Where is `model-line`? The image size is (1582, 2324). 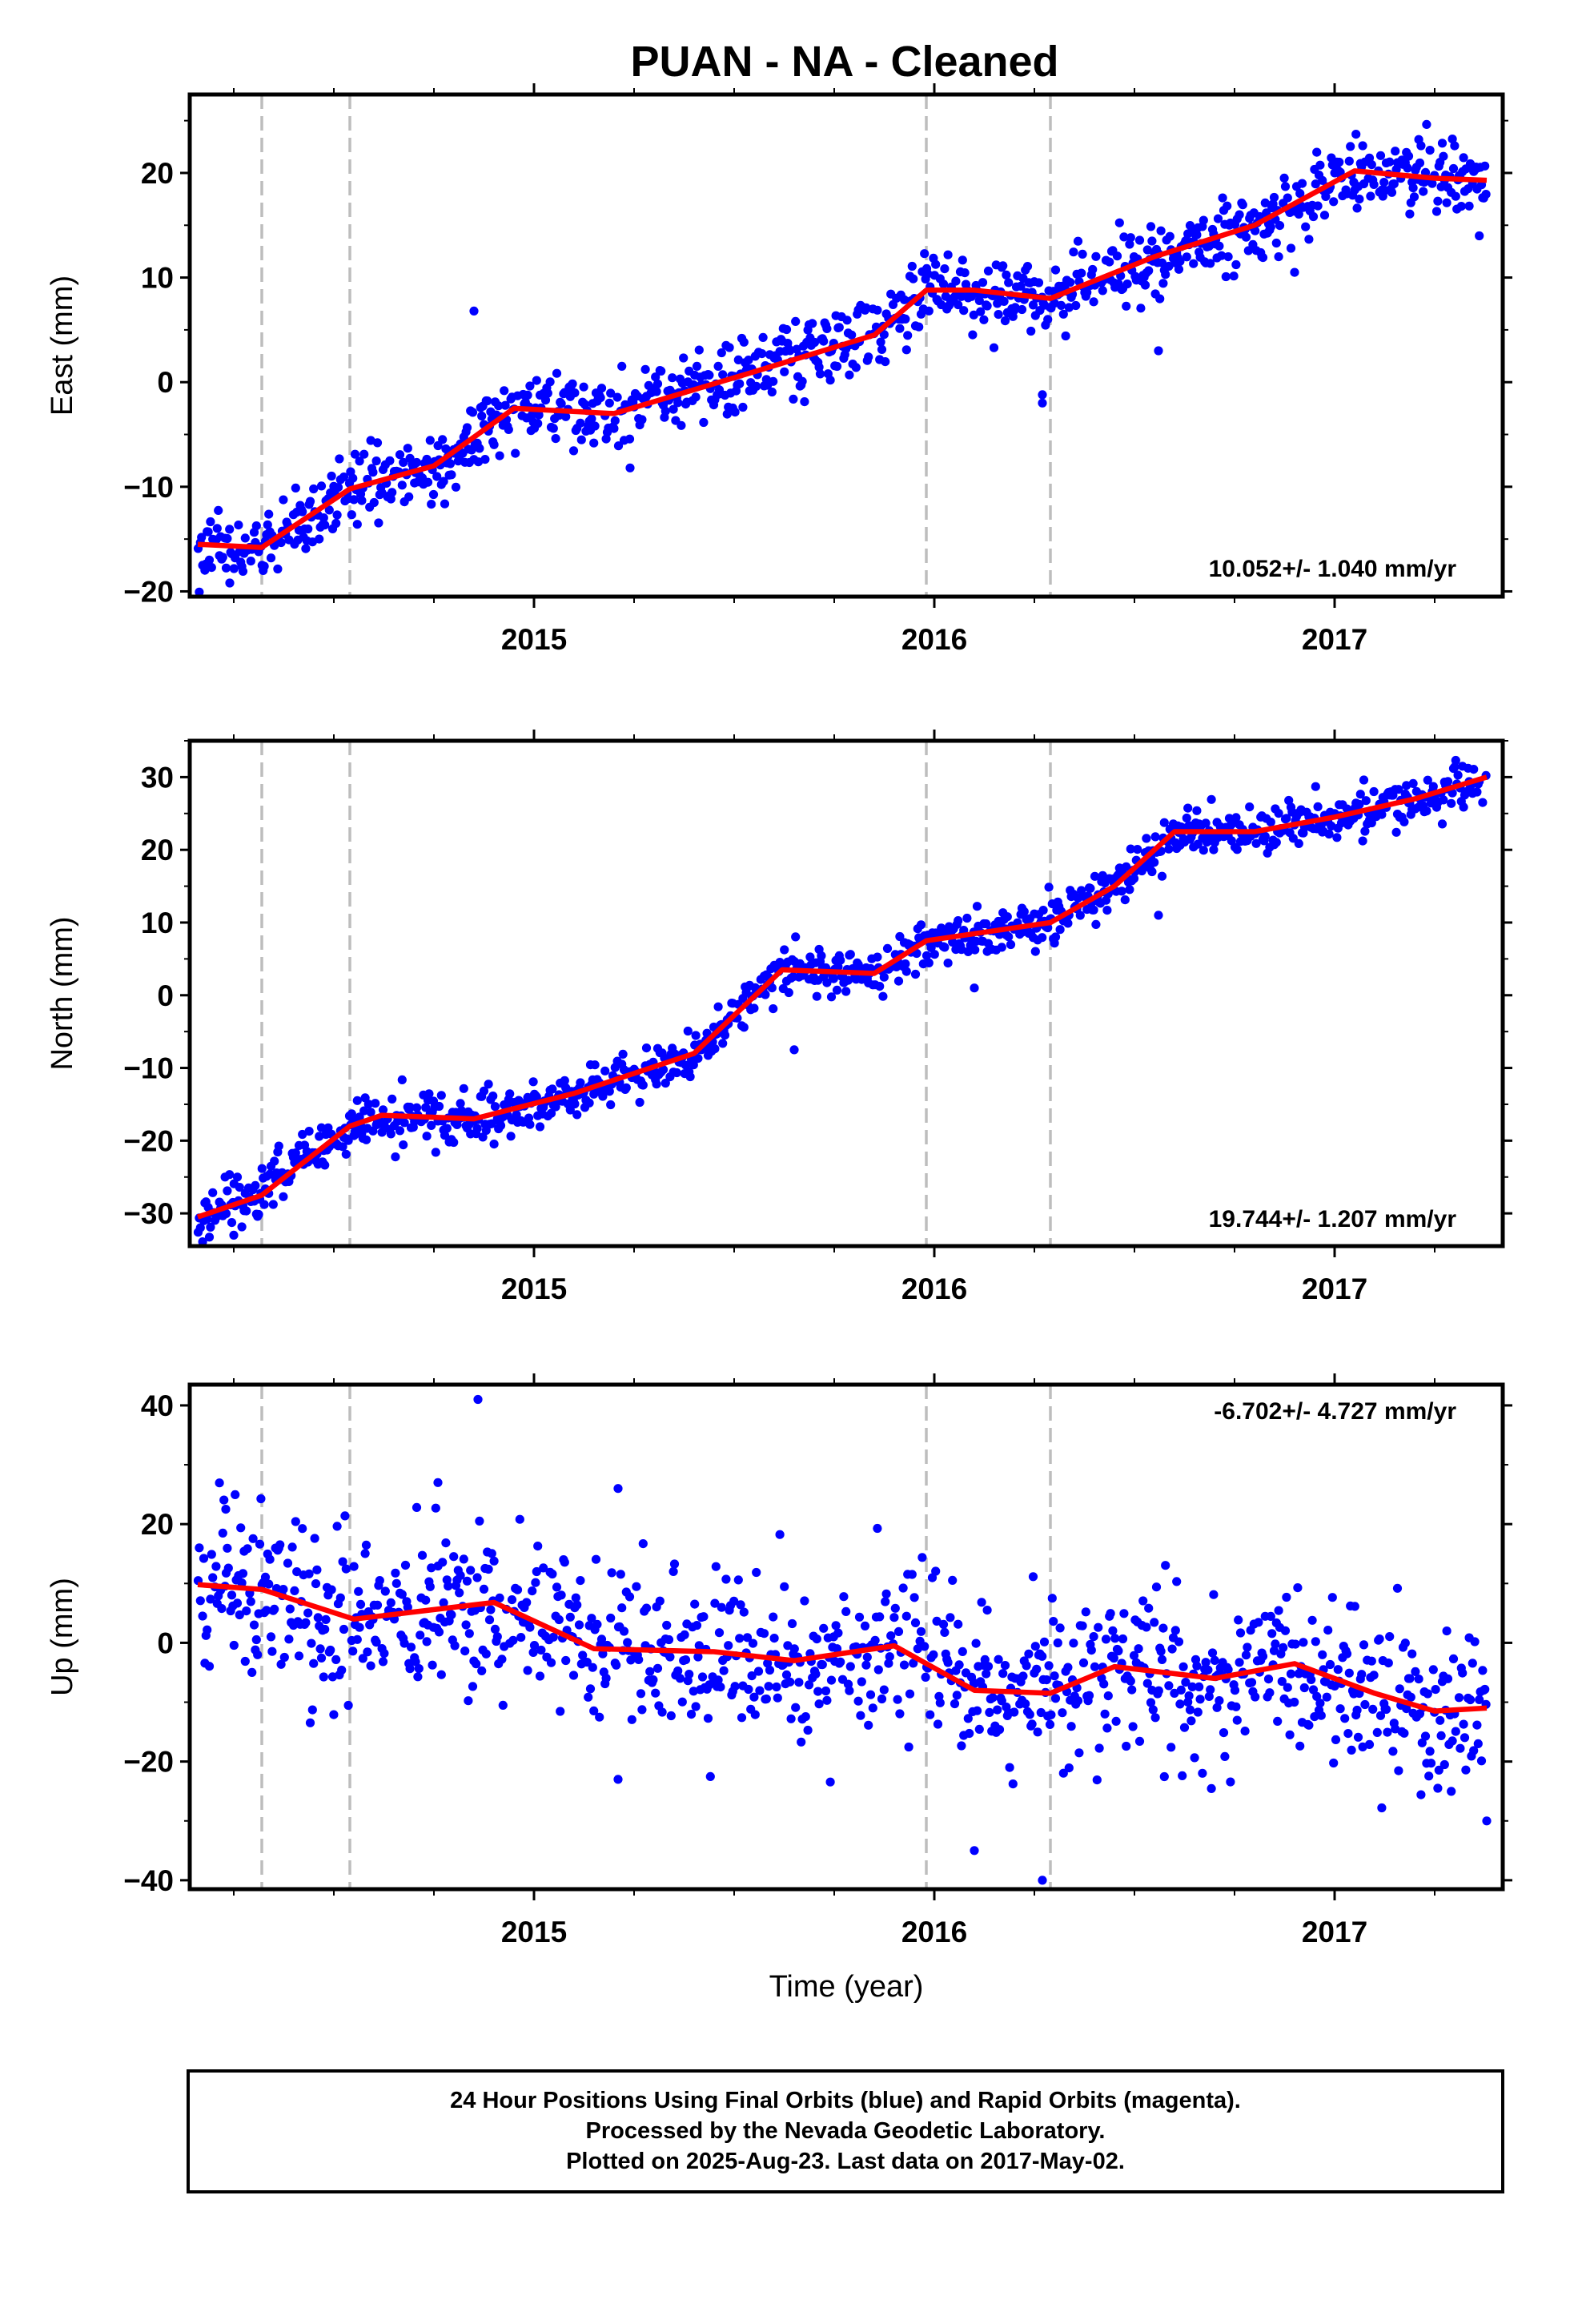
model-line is located at coordinates (843, 359).